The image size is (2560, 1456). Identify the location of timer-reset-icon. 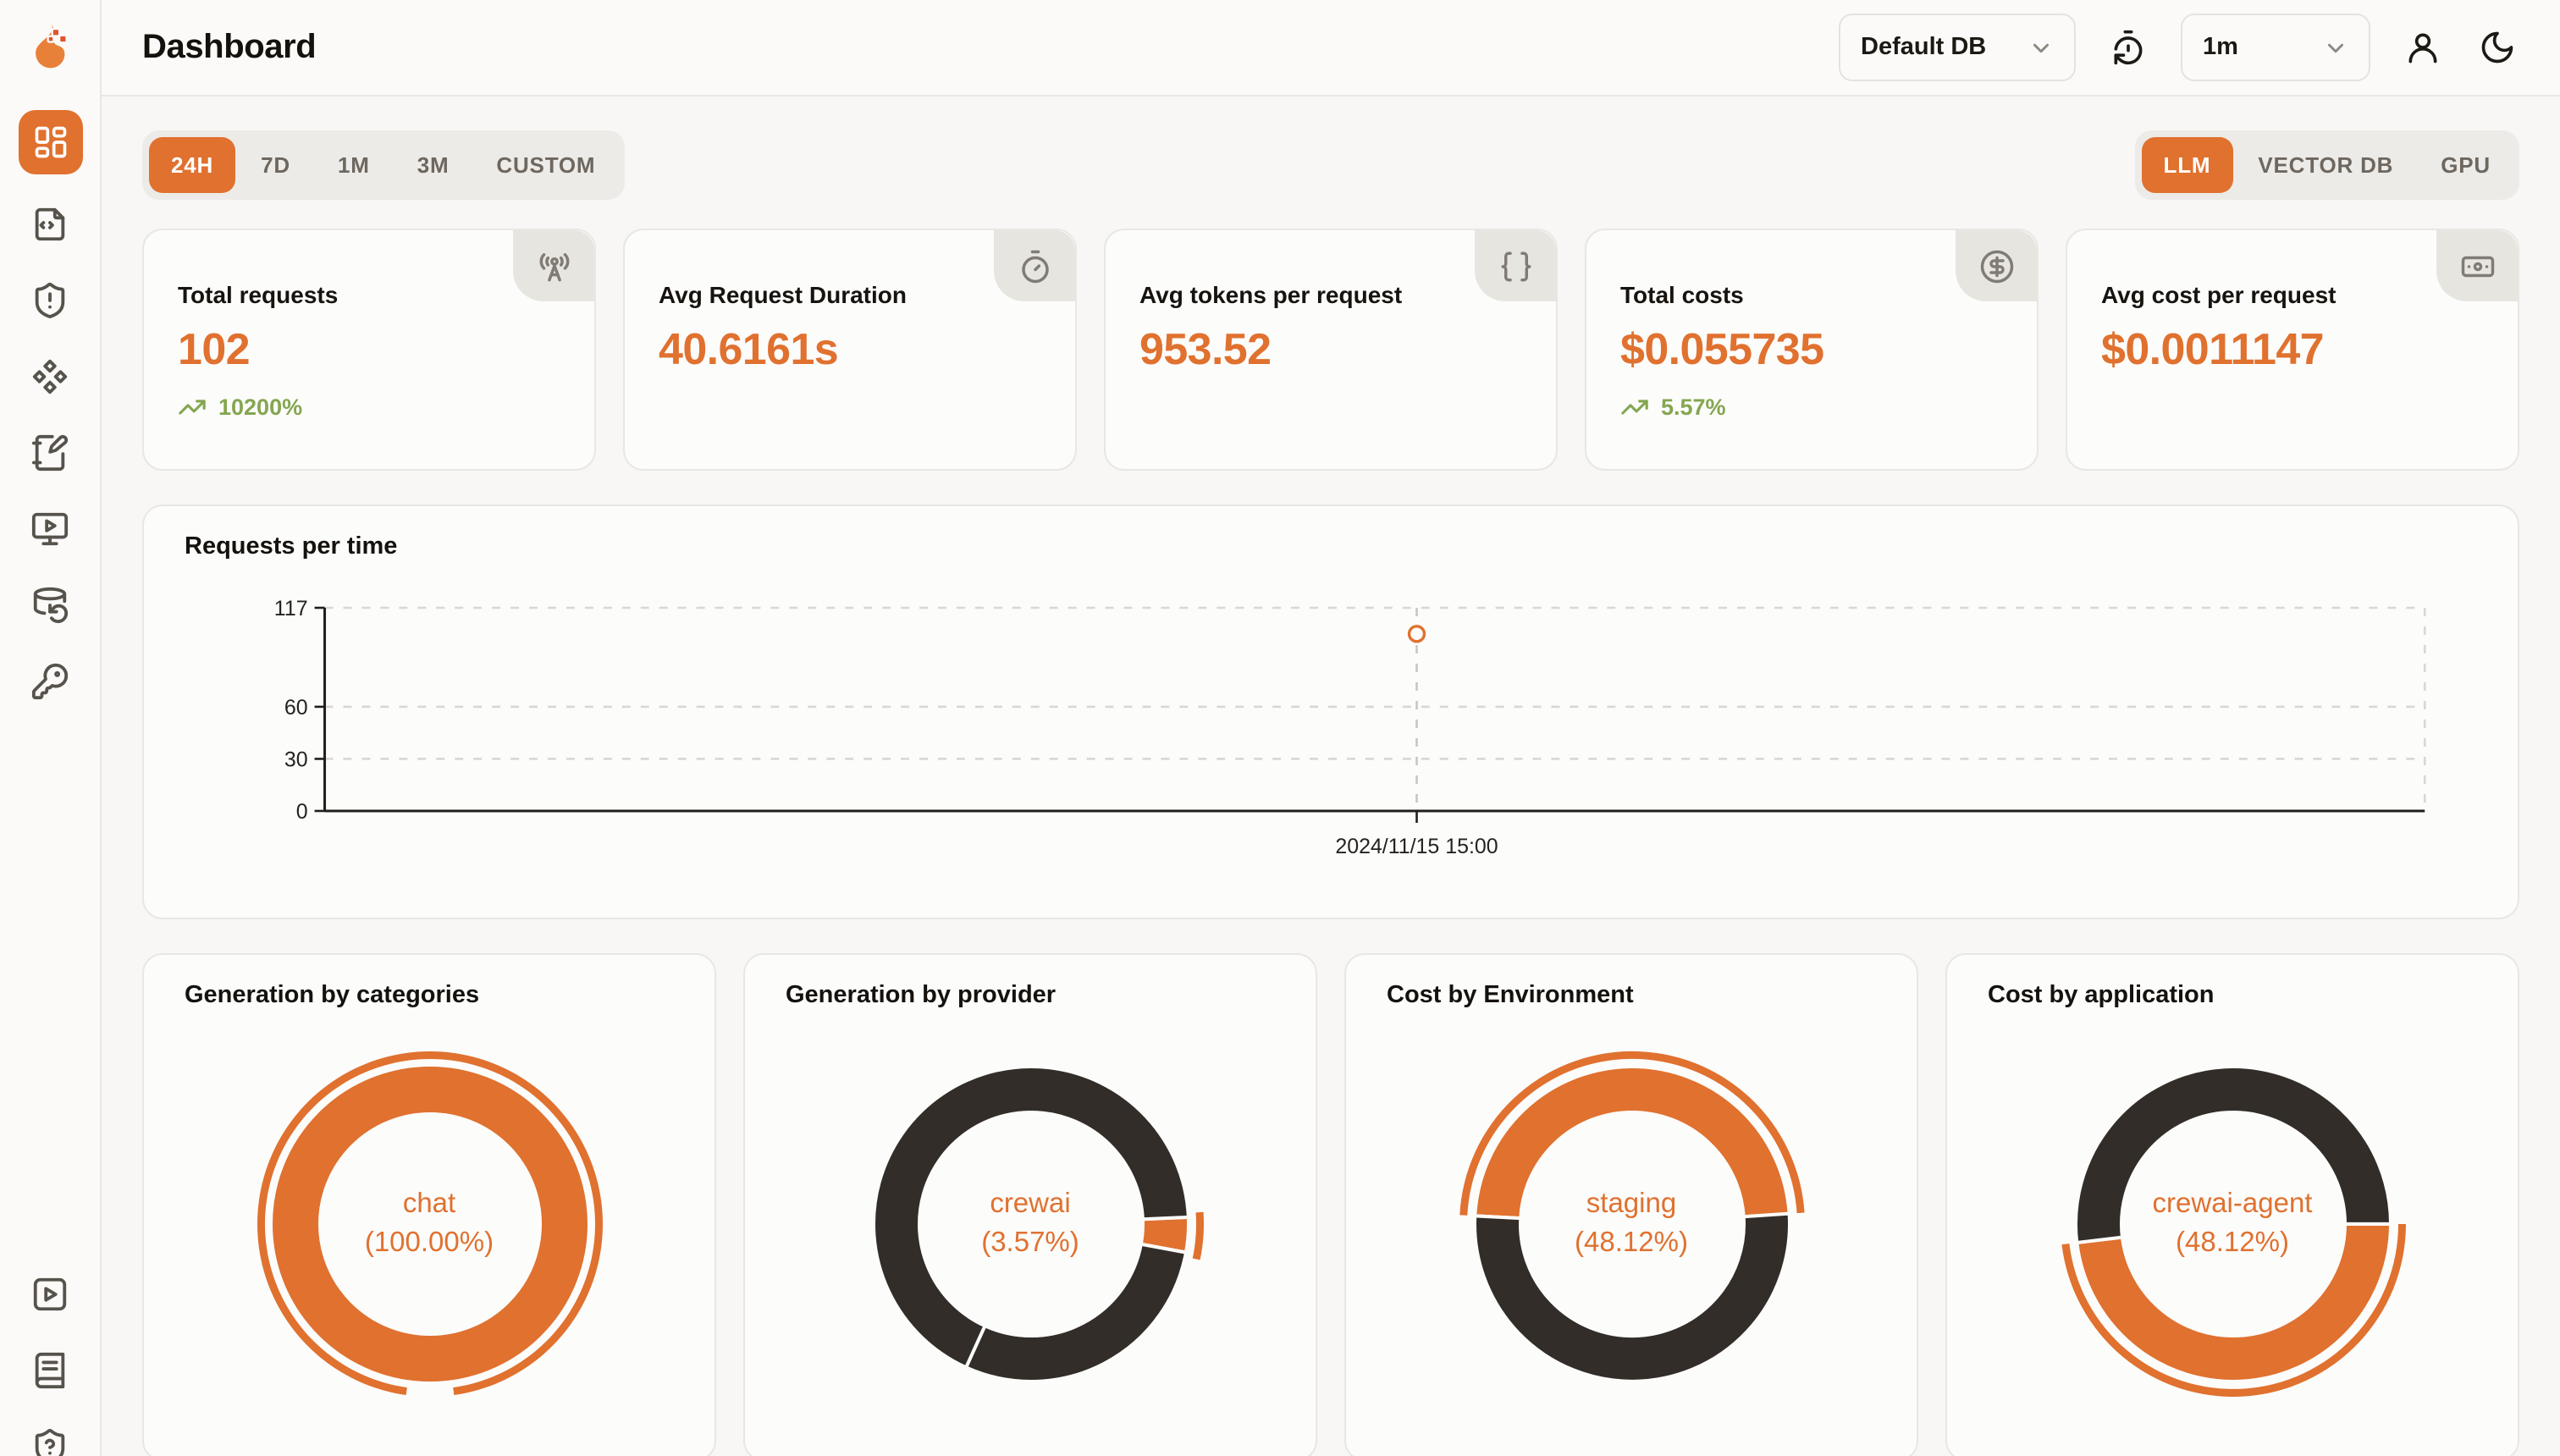
(2128, 47).